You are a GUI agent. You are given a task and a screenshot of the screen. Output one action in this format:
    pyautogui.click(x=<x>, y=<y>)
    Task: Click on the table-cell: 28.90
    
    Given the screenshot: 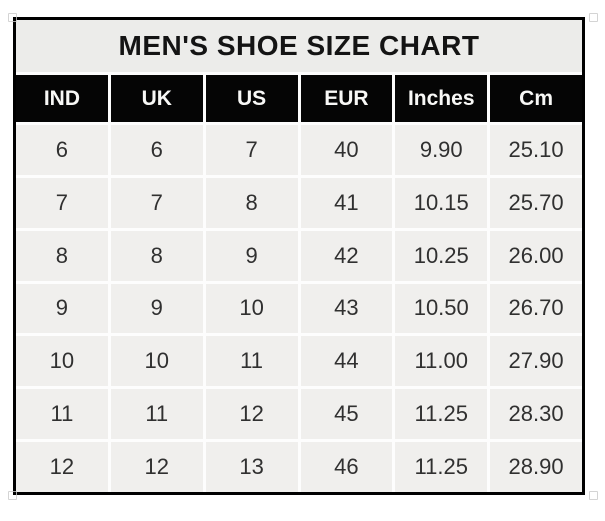 What is the action you would take?
    pyautogui.click(x=536, y=467)
    